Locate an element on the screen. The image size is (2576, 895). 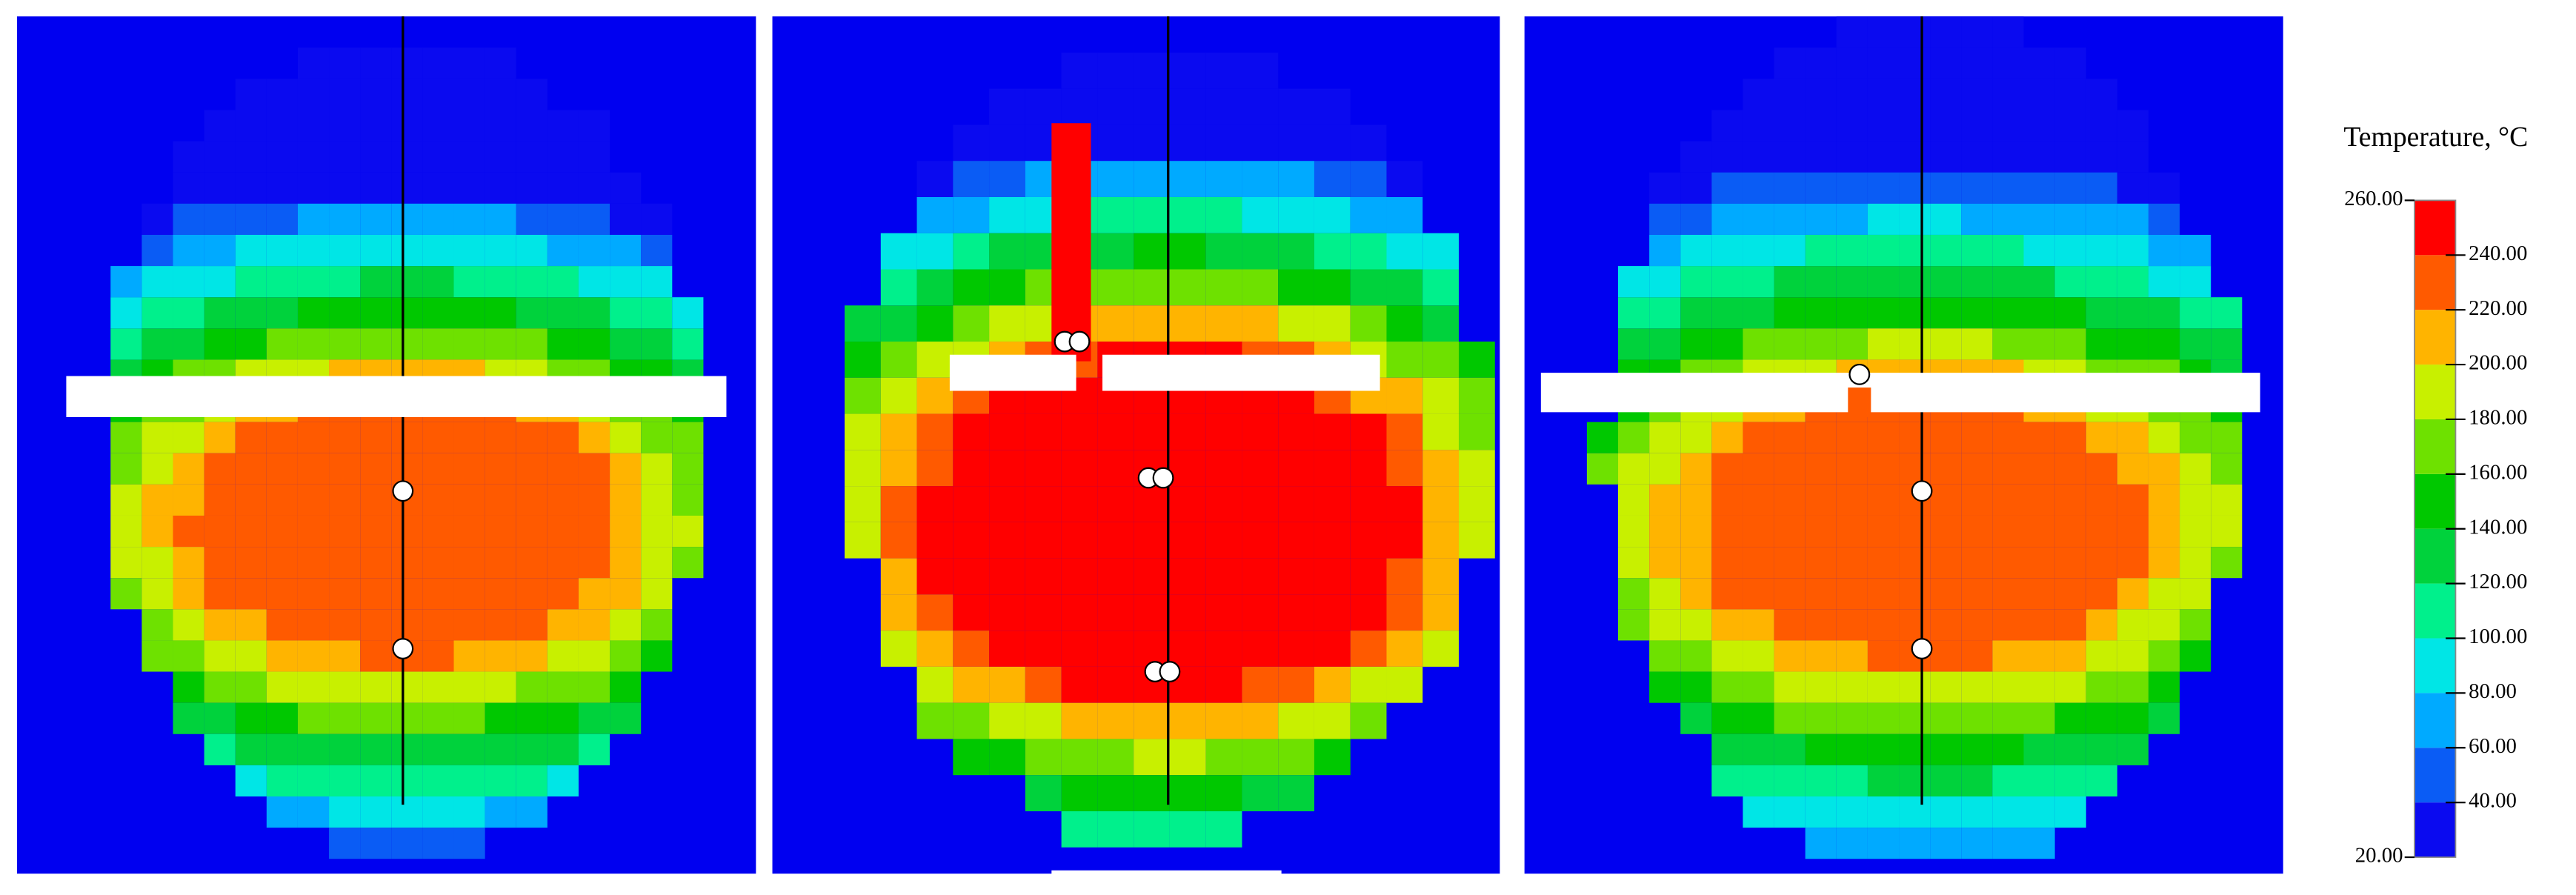
tick-label: 40.00 is located at coordinates (2493, 801).